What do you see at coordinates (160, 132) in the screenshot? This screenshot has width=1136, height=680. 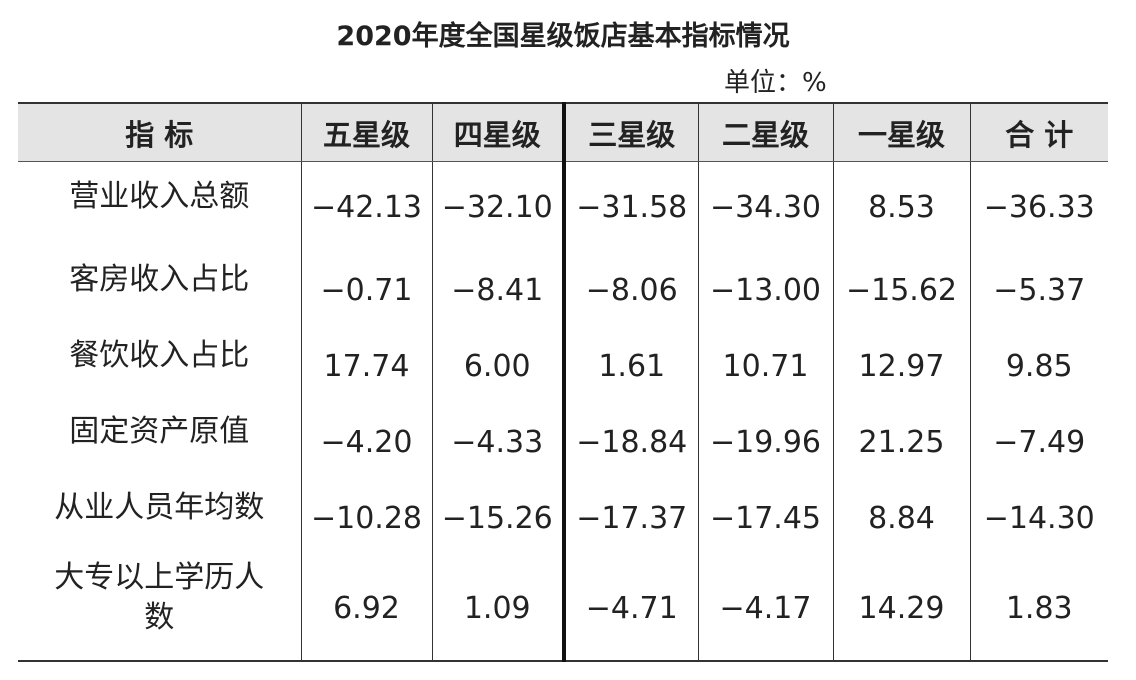 I see `header-cell: 指 标` at bounding box center [160, 132].